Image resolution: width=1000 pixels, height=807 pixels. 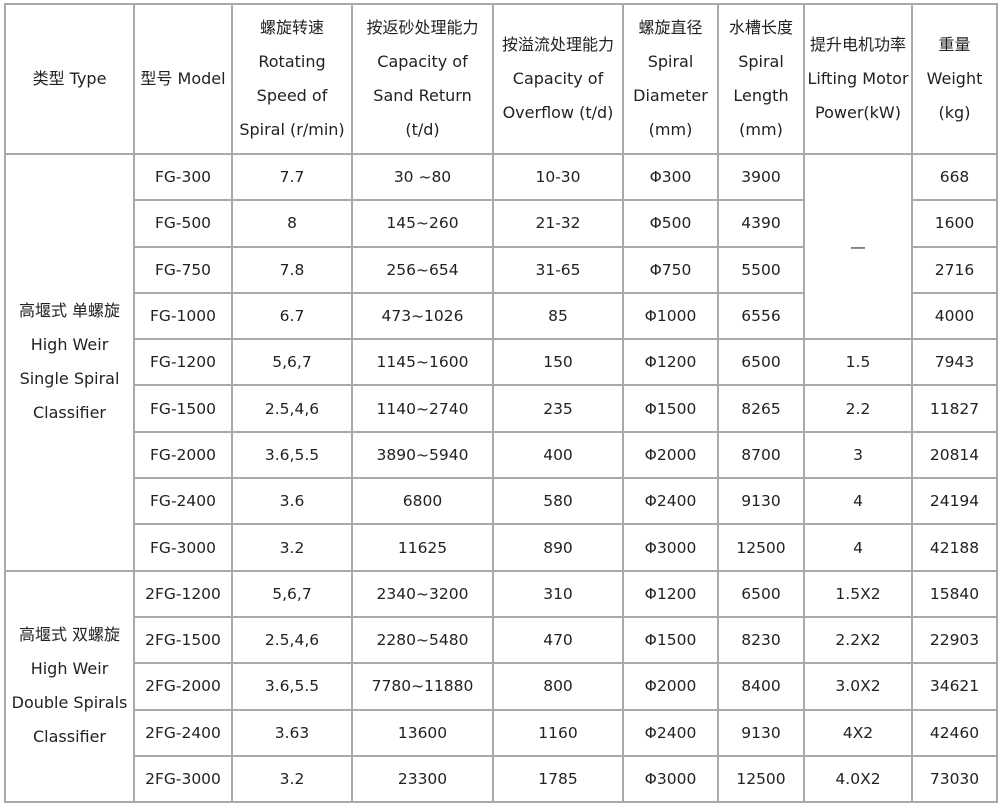 What do you see at coordinates (858, 593) in the screenshot?
I see `motor-power-cell: 1.5X2` at bounding box center [858, 593].